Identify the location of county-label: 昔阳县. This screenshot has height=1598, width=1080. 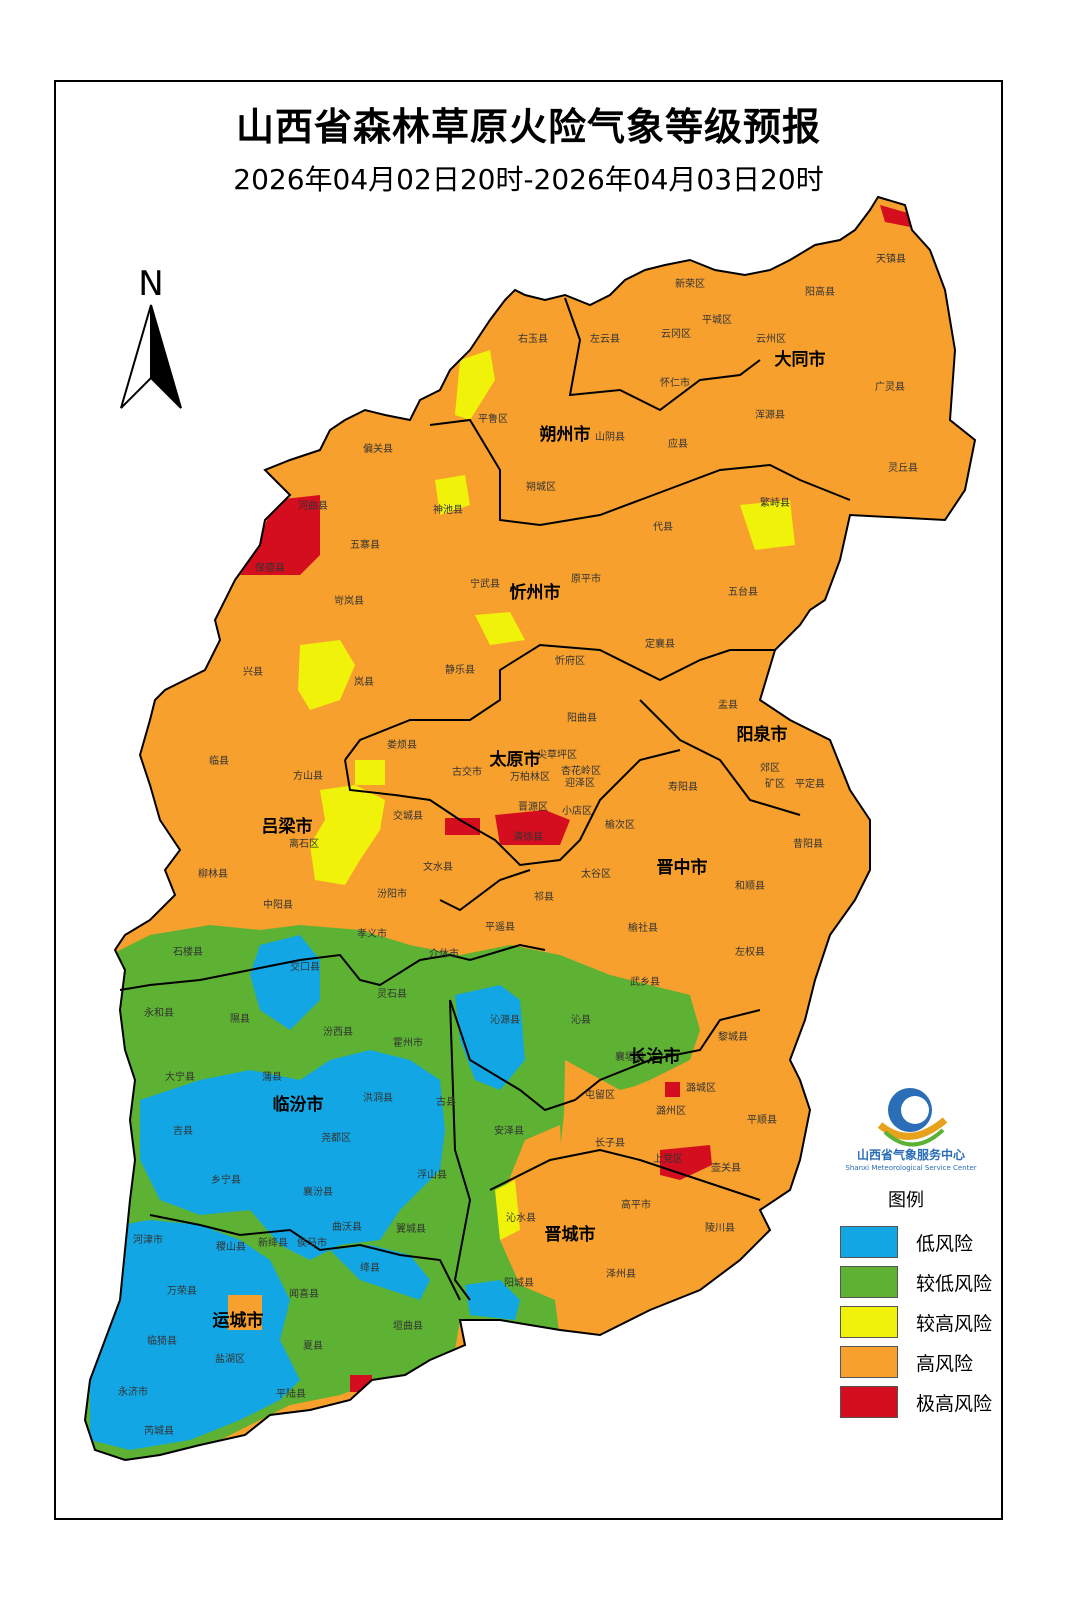
(808, 844).